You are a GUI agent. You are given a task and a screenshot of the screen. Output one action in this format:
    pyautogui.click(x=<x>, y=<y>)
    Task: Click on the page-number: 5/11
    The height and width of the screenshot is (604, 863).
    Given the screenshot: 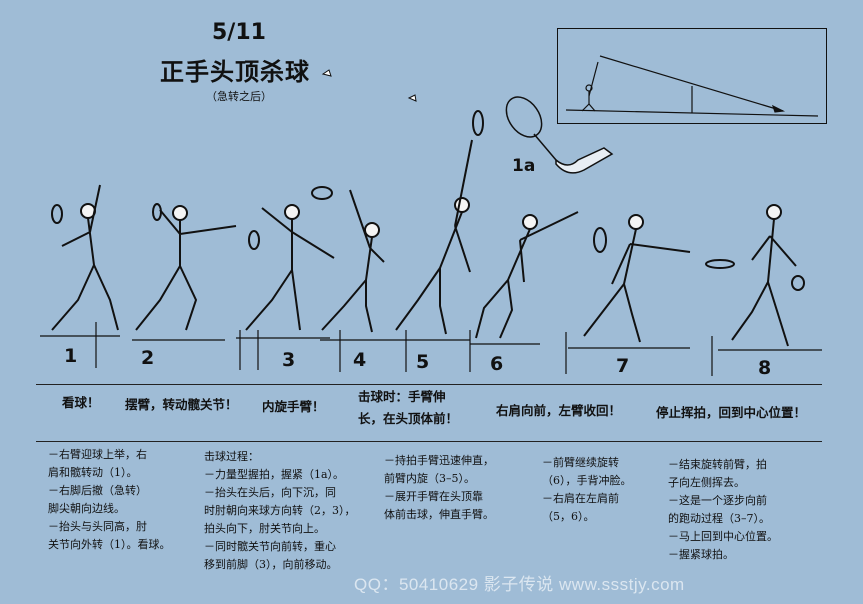 What is the action you would take?
    pyautogui.click(x=239, y=32)
    